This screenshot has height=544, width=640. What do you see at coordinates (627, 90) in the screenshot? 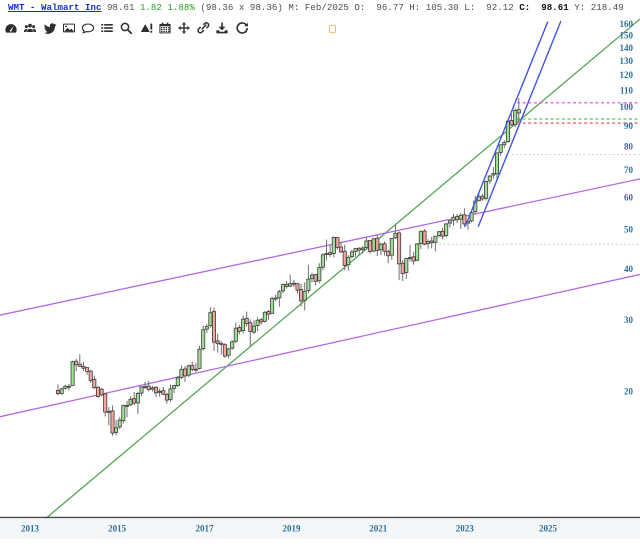
I see `svg-text: 110` at bounding box center [627, 90].